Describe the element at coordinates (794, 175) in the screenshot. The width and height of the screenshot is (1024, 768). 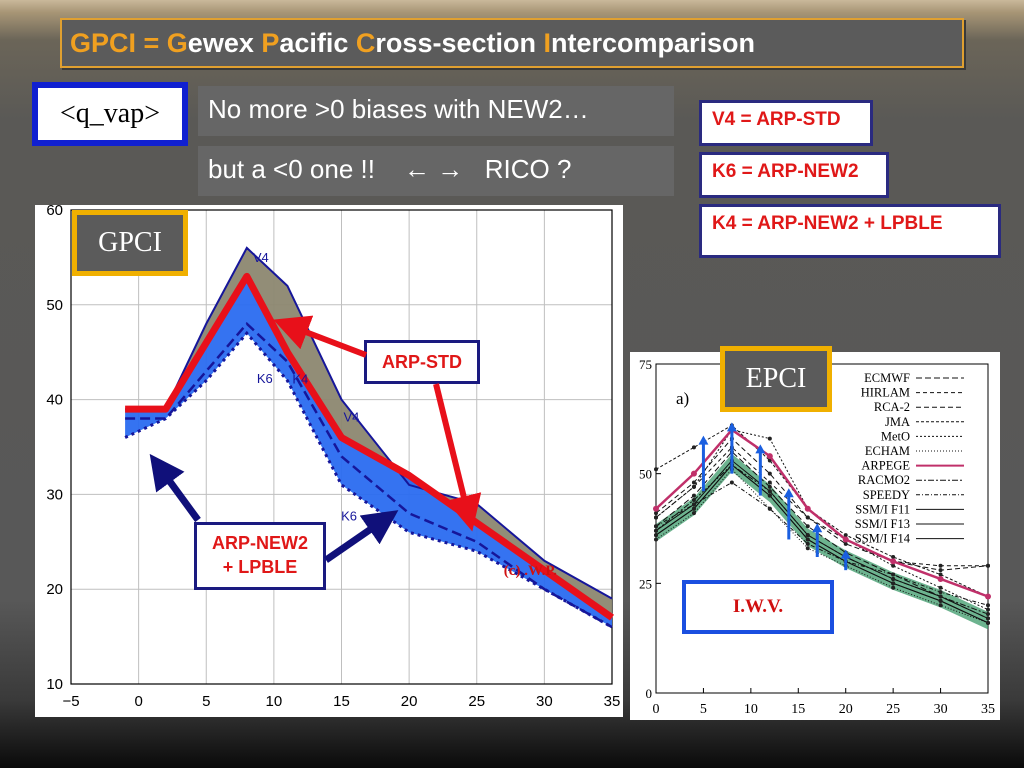
I see `legend-k6: K6 = ARP-NEW2` at that location.